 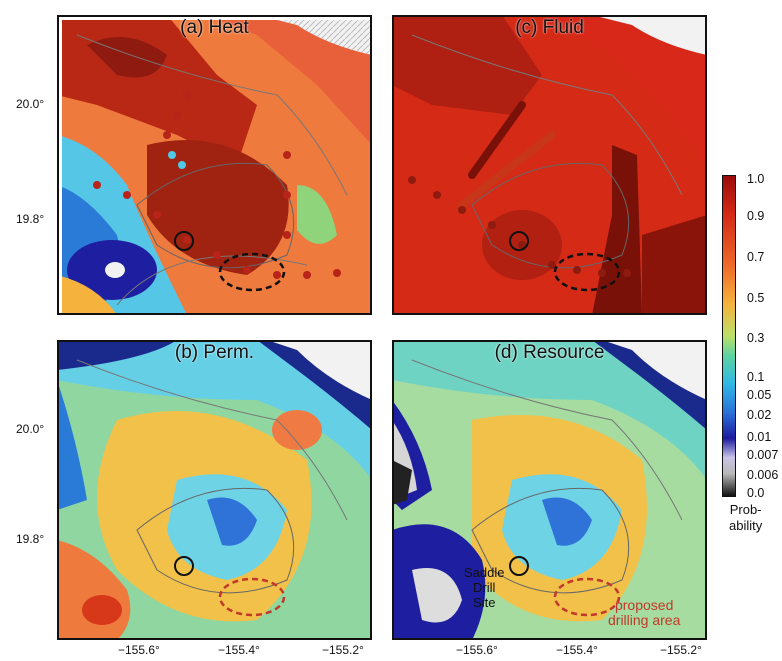 What do you see at coordinates (756, 298) in the screenshot?
I see `colorbar-tick-label: 0.5` at bounding box center [756, 298].